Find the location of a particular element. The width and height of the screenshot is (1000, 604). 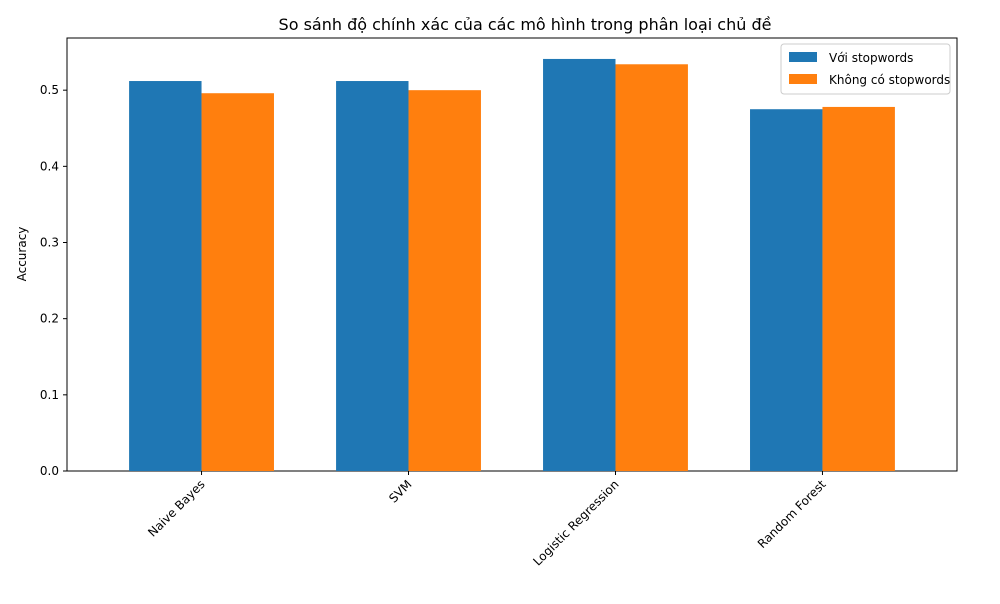

y-tick-label: 0.3 is located at coordinates (49, 243).